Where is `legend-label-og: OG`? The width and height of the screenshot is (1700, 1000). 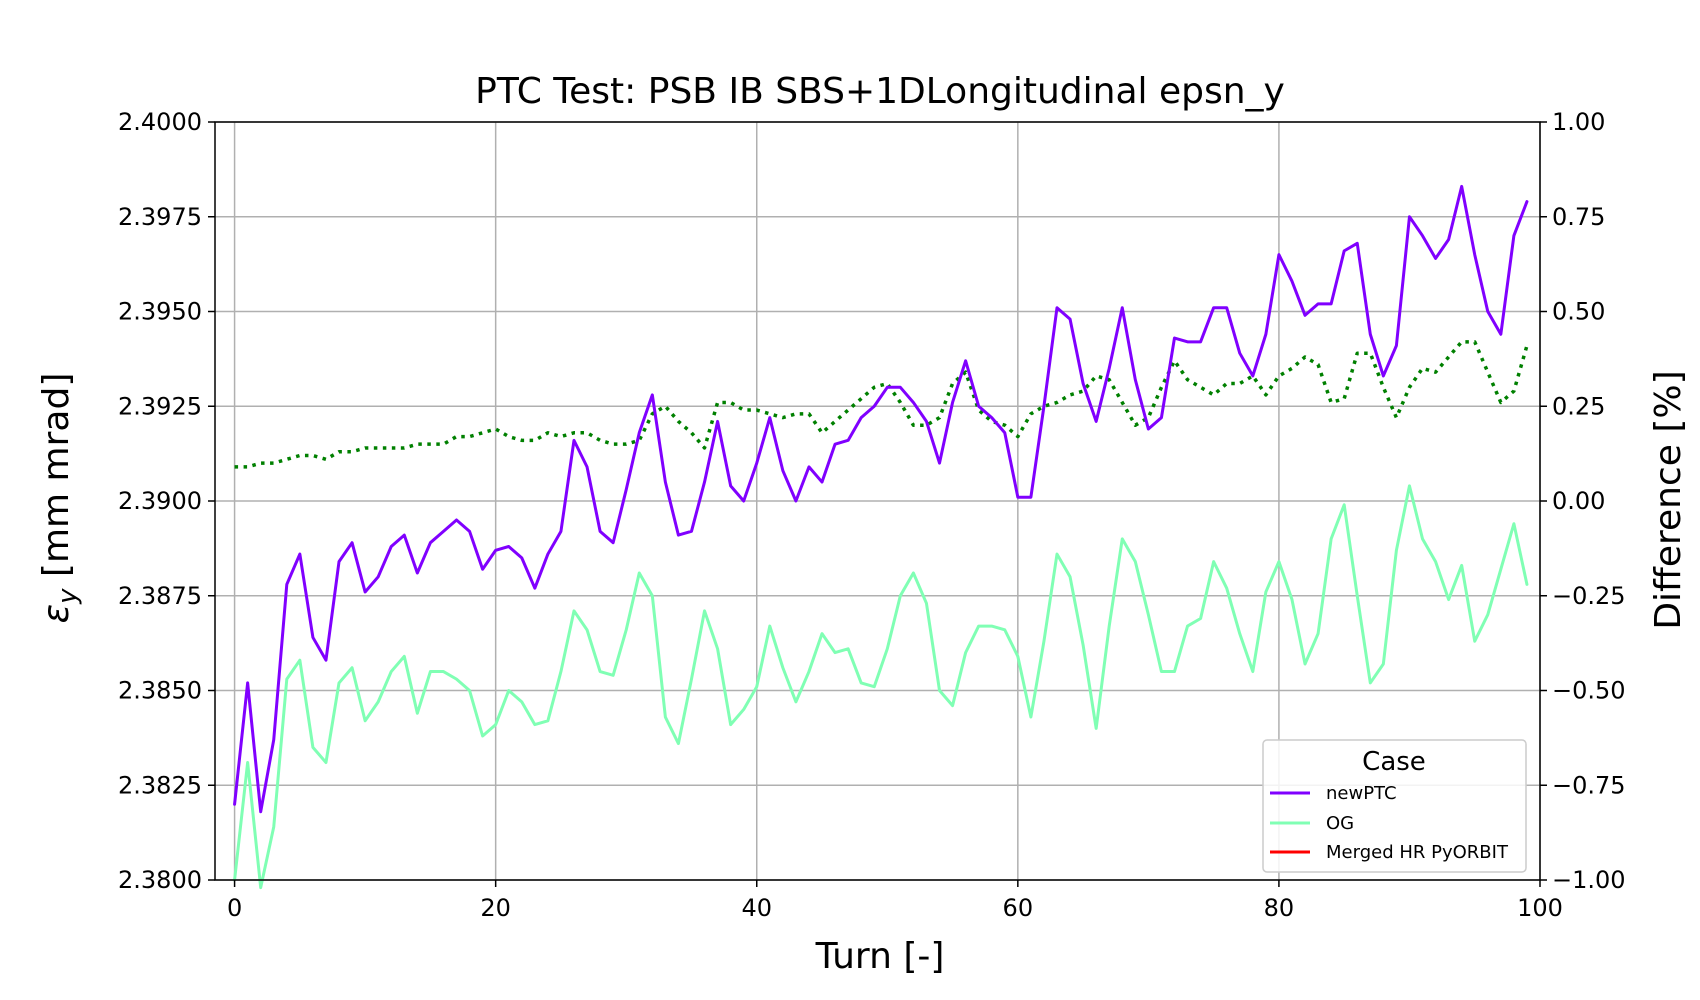 legend-label-og: OG is located at coordinates (1340, 823).